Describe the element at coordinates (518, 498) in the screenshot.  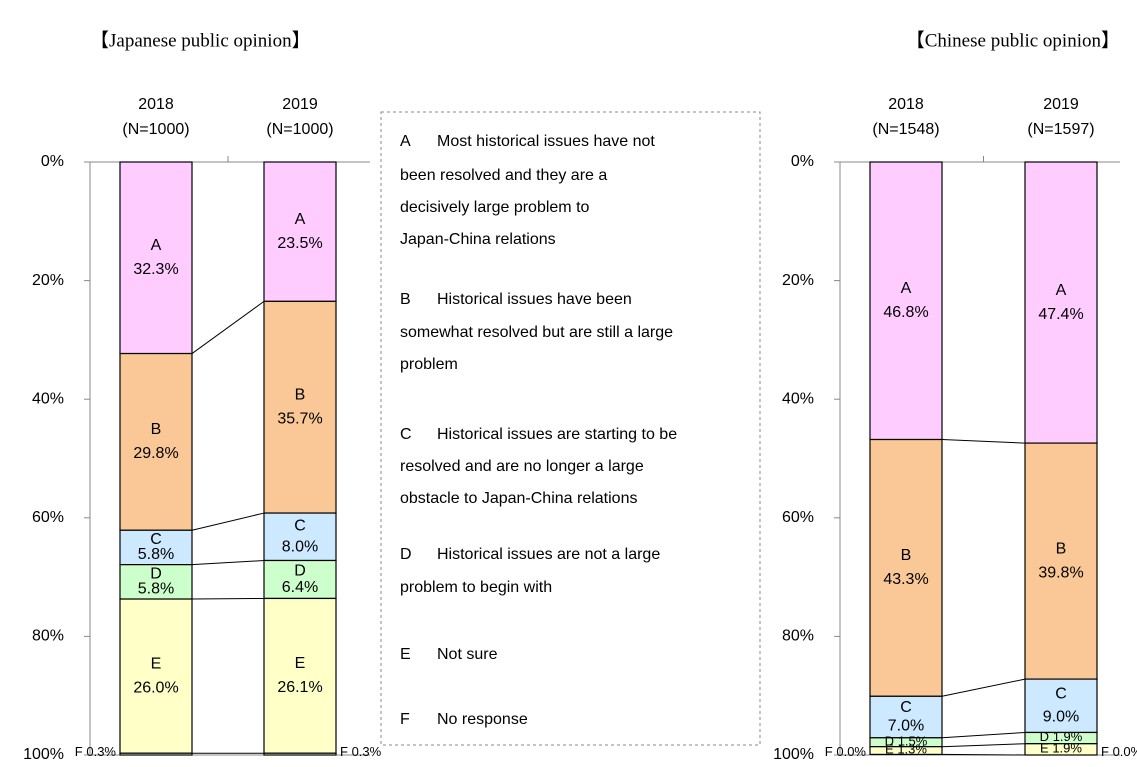
I see `legend-text: obstacle to Japan-China relations` at that location.